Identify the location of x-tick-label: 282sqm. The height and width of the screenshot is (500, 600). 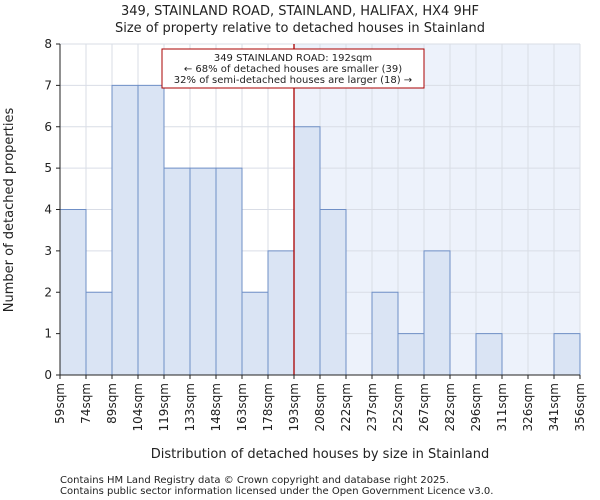
(450, 407).